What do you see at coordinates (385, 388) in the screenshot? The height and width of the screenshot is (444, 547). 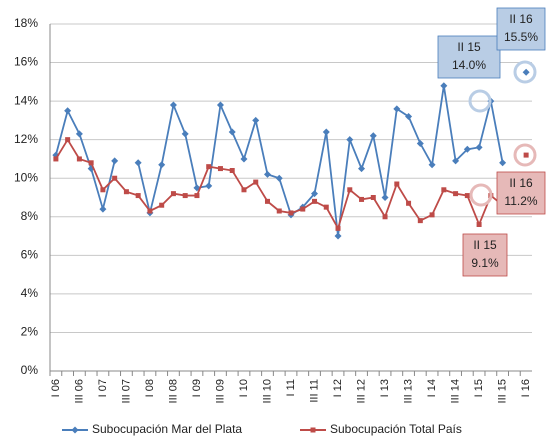 I see `x-tick-label: I 13` at bounding box center [385, 388].